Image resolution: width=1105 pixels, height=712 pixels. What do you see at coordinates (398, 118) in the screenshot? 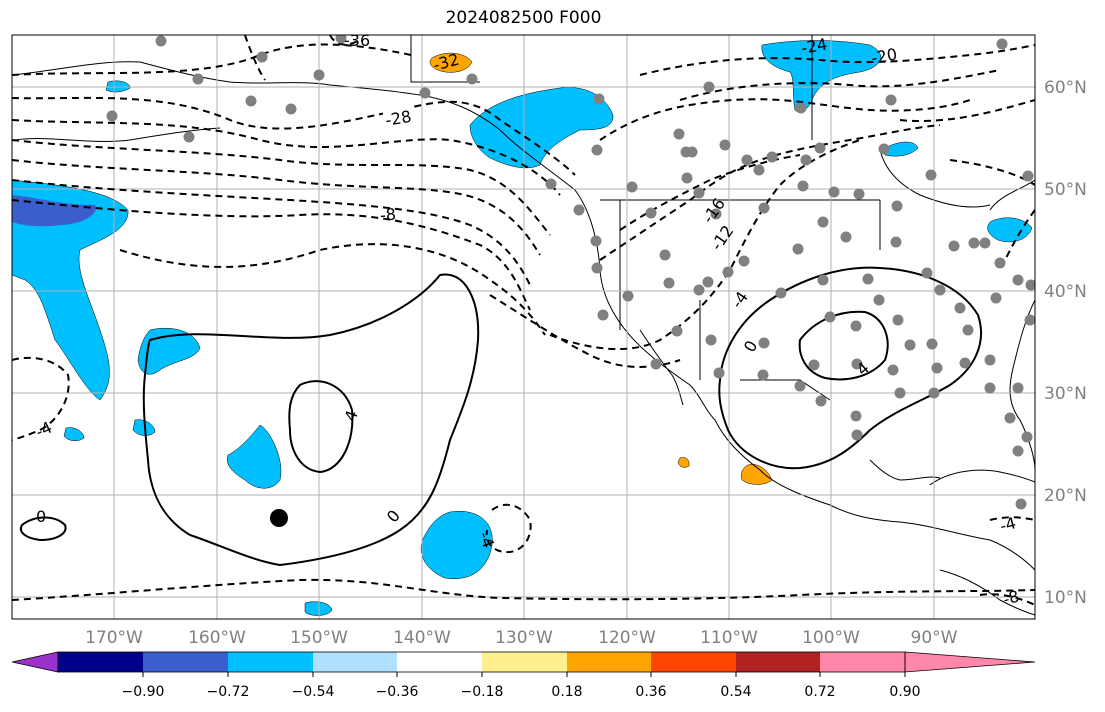
I see `contour-label: -28` at bounding box center [398, 118].